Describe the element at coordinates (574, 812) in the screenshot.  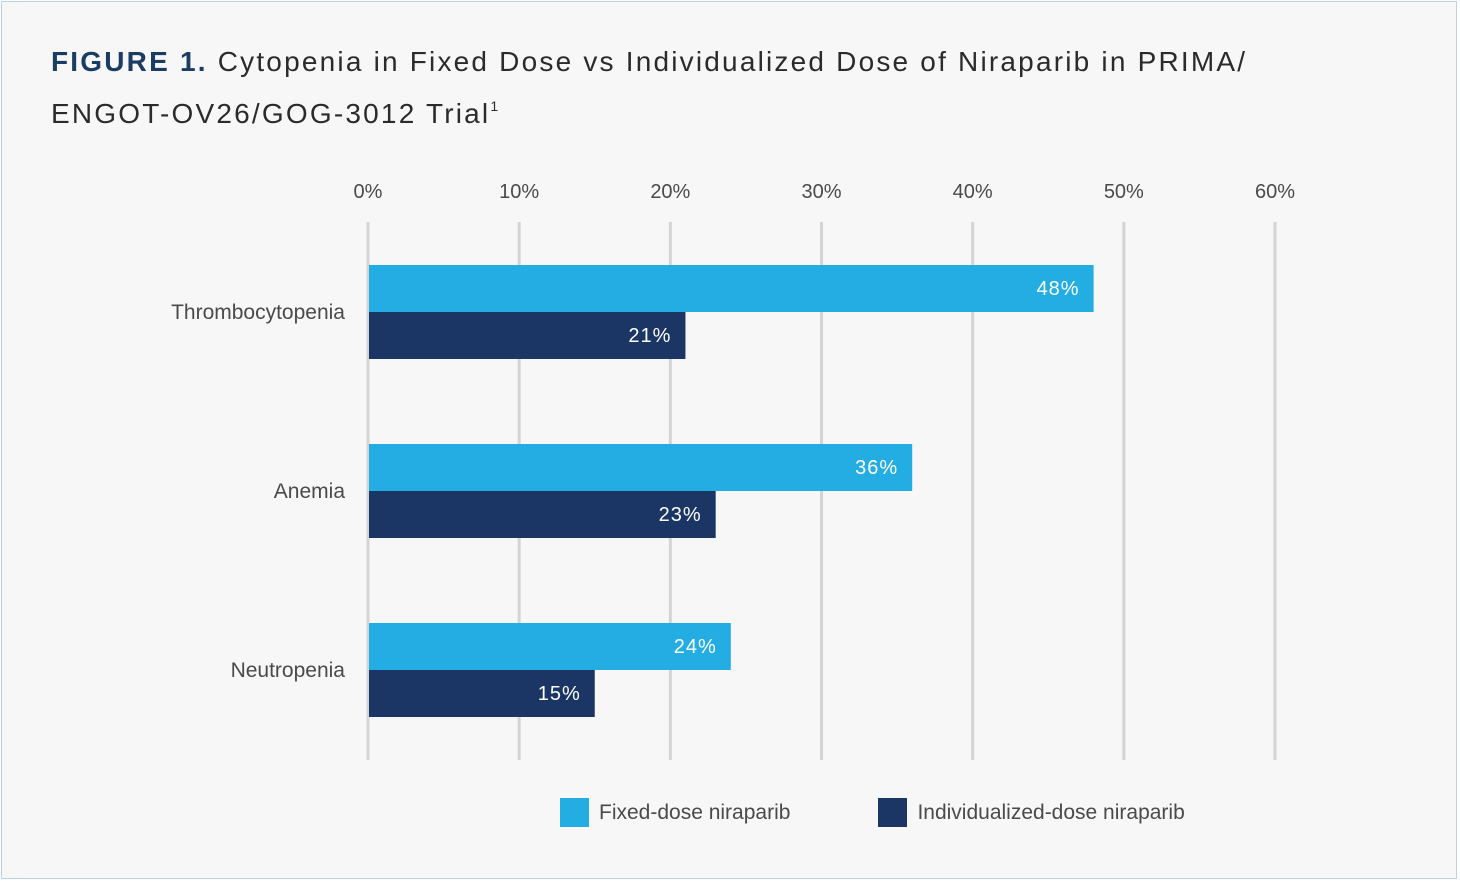
I see `legend-swatch-fixed` at that location.